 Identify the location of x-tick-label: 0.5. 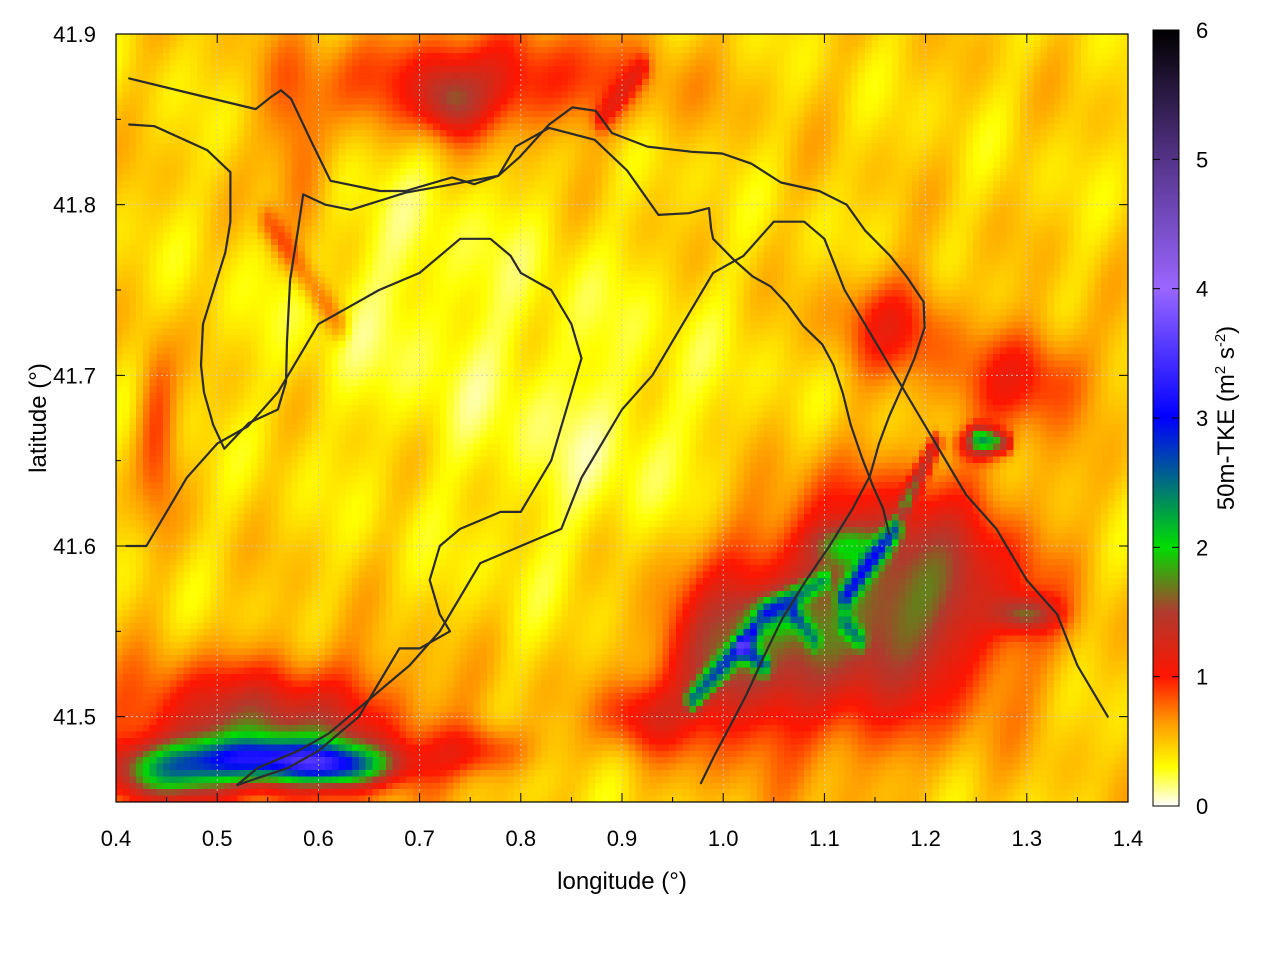
(217, 838).